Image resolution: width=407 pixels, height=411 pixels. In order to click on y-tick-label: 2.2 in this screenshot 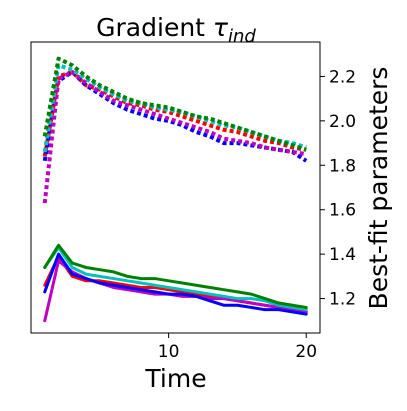, I will do `click(342, 77)`.